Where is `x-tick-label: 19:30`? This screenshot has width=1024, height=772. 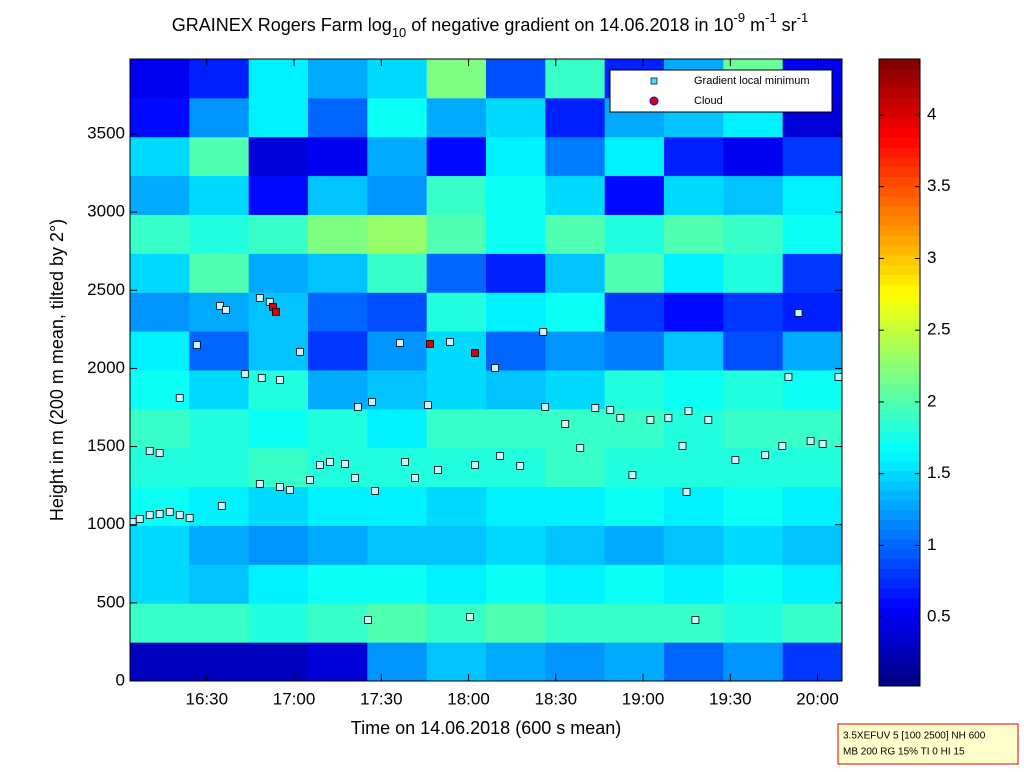 x-tick-label: 19:30 is located at coordinates (730, 698).